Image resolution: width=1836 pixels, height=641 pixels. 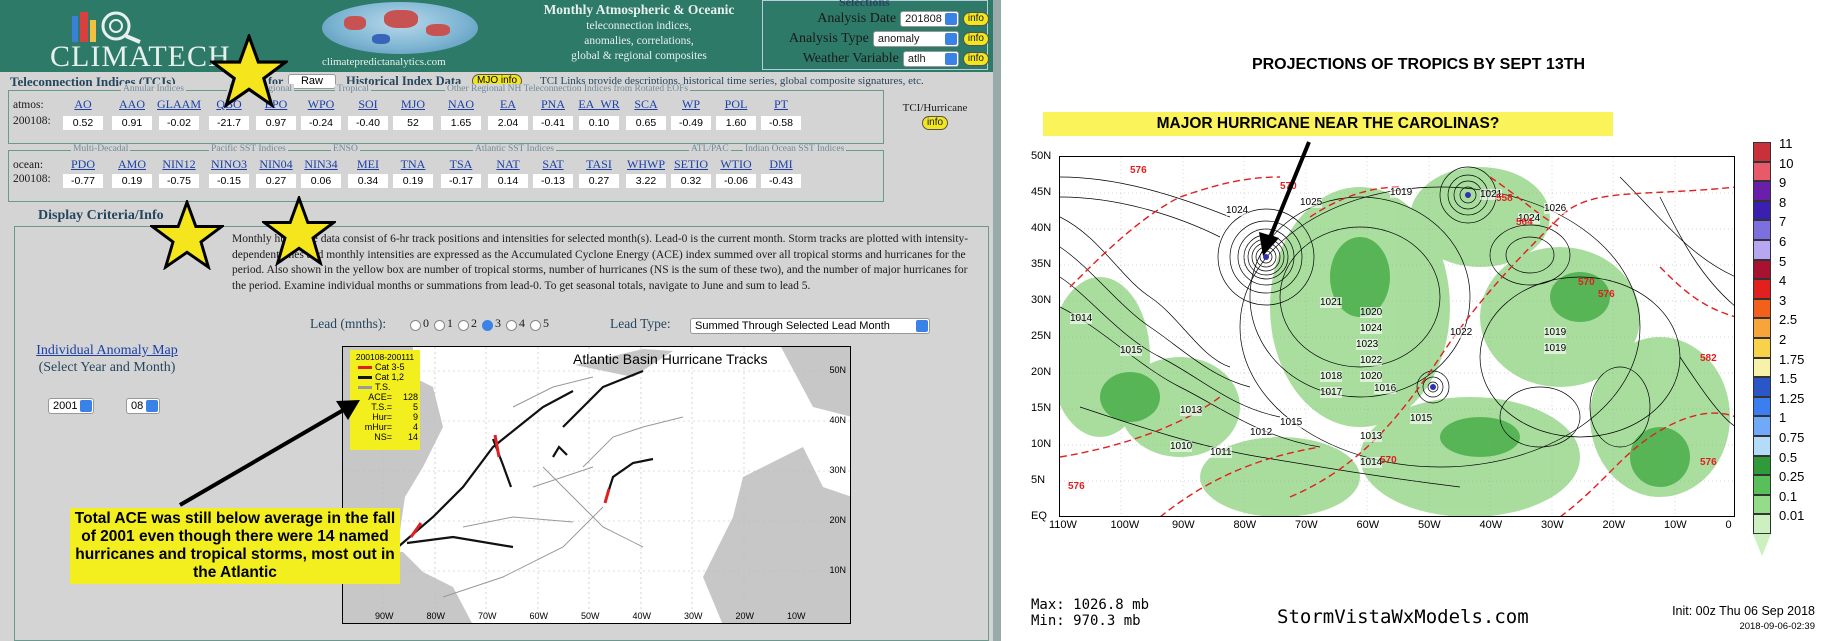 I want to click on index-link-ea_wr: EA_WR, so click(x=599, y=104).